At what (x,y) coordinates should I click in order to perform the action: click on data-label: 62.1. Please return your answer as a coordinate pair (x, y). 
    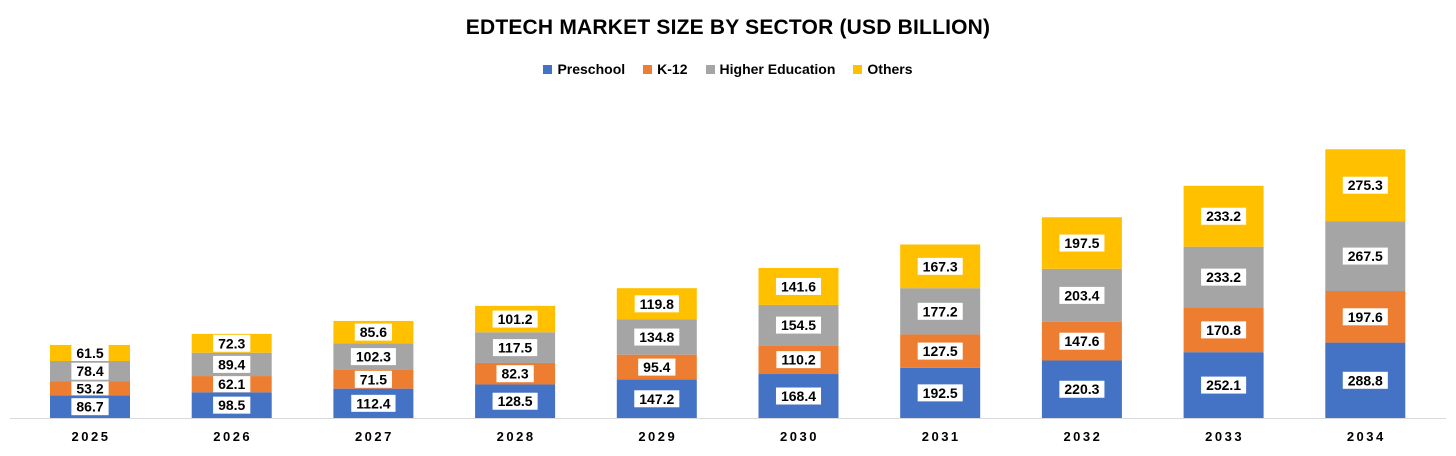
    Looking at the image, I should click on (231, 384).